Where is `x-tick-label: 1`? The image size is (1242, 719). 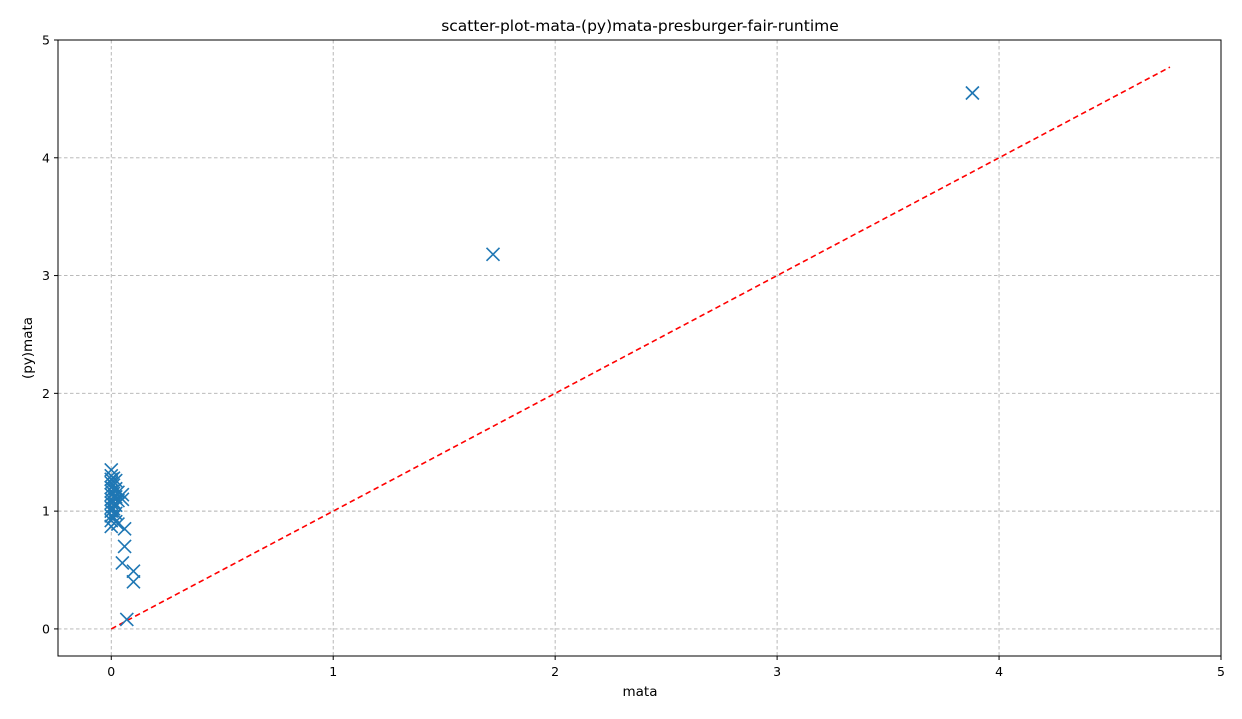
x-tick-label: 1 is located at coordinates (333, 671).